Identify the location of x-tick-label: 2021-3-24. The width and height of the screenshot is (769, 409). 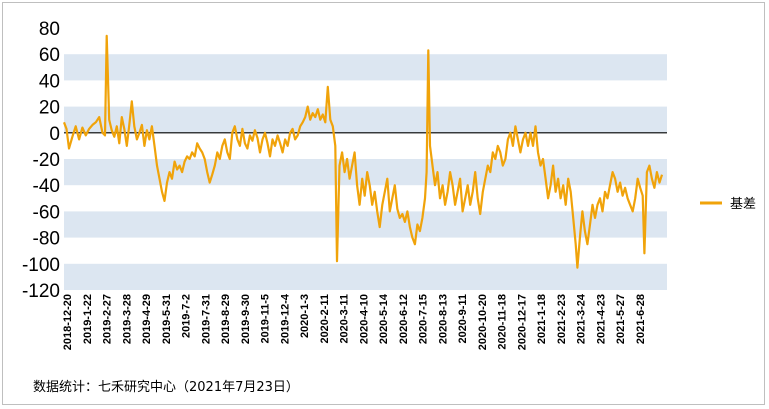
(582, 318).